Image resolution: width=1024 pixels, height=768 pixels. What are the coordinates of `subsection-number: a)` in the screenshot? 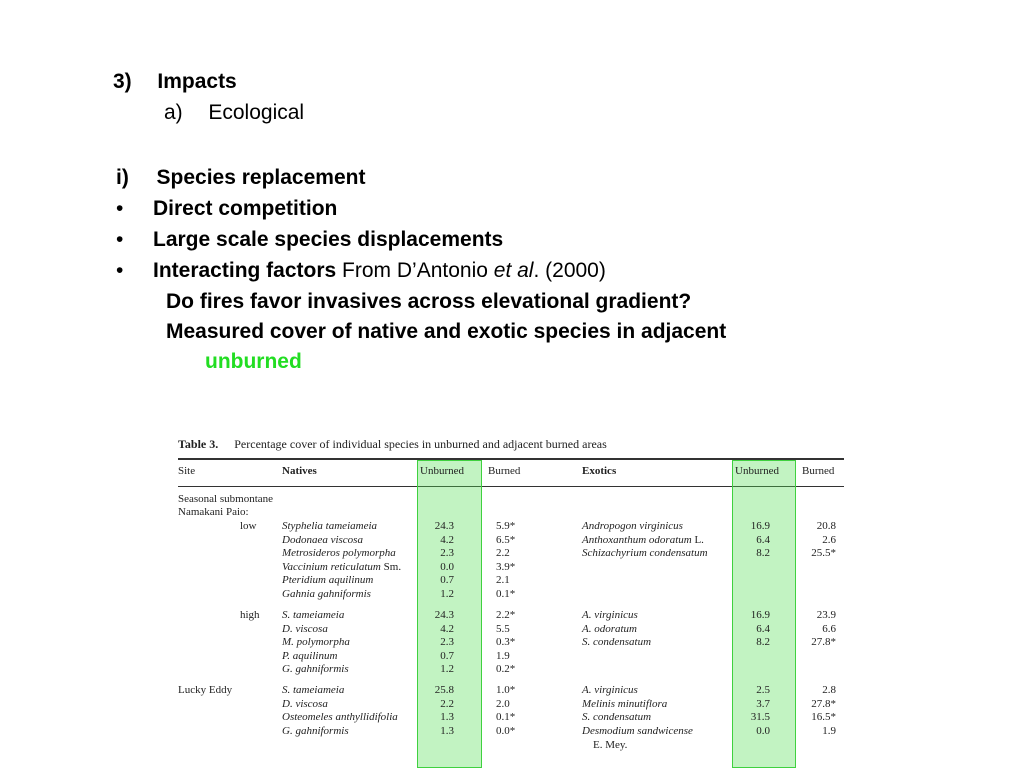 It's located at (173, 112).